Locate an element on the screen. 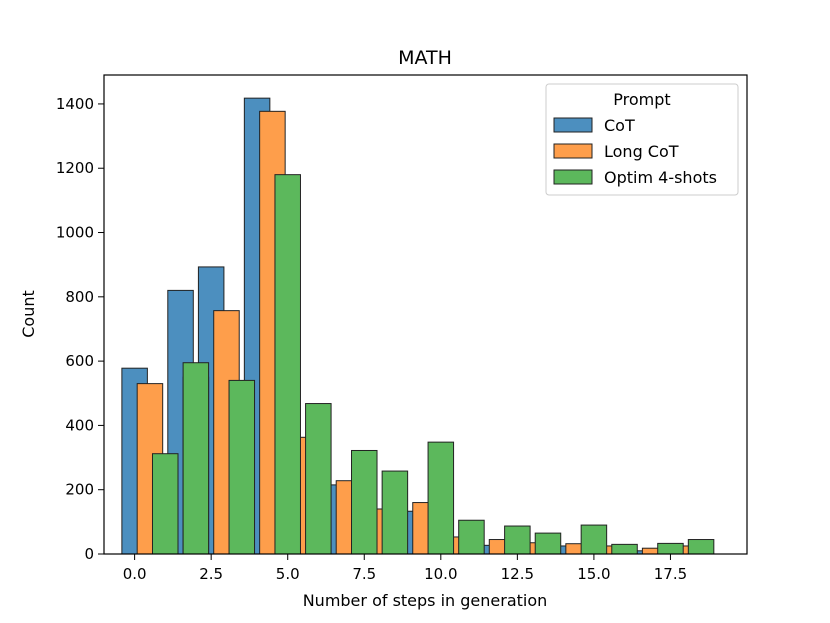  x-tick-label: 2.5 is located at coordinates (211, 574).